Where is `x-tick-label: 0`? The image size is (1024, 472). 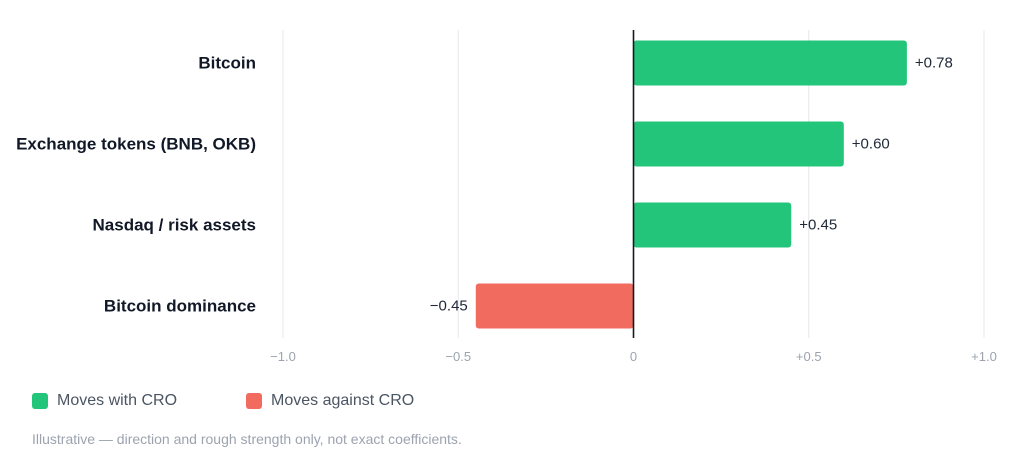
x-tick-label: 0 is located at coordinates (633, 356).